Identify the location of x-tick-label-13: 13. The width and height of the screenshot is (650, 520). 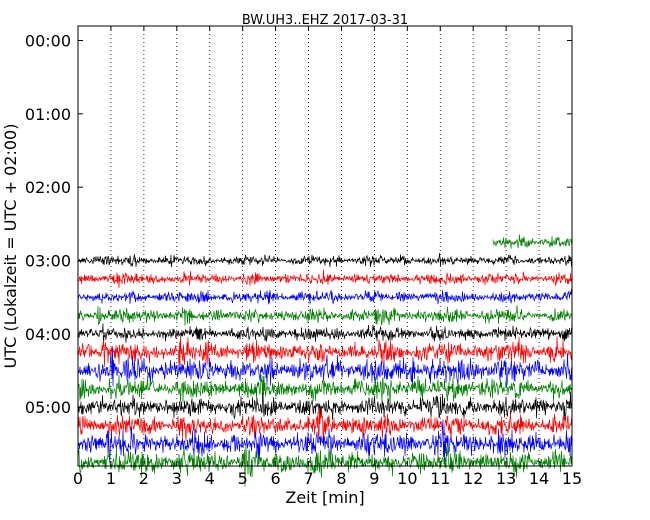
(506, 478).